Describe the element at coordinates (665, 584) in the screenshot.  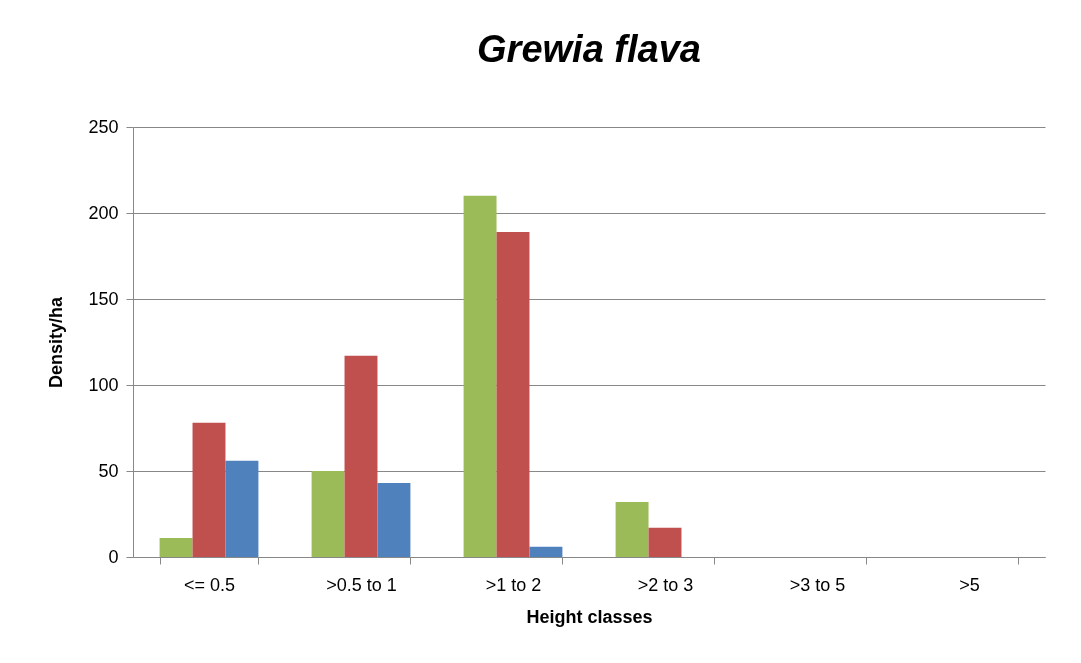
I see `x-tick-label: >2 to 3` at that location.